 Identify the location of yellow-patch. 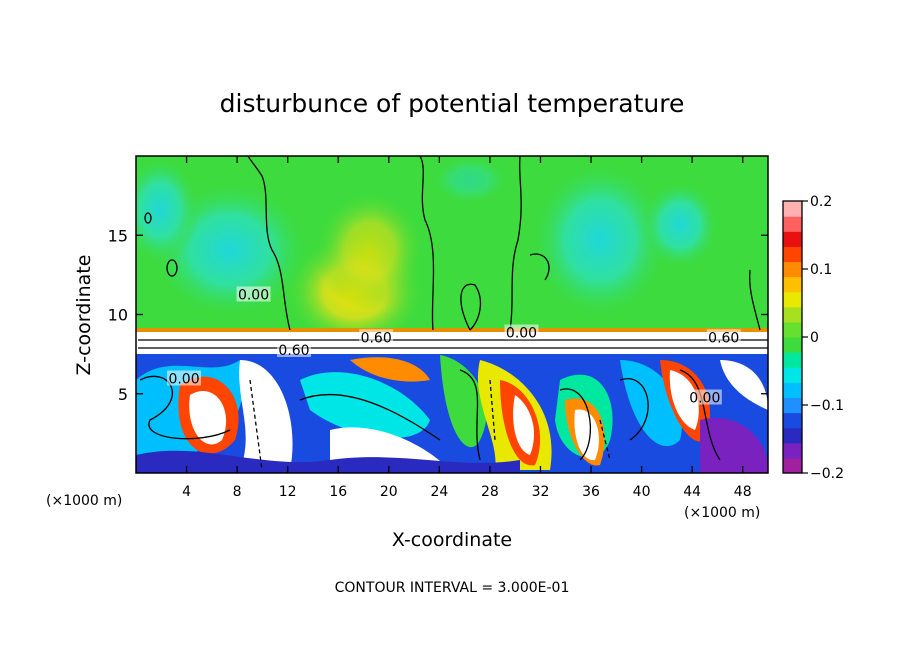
(370, 250).